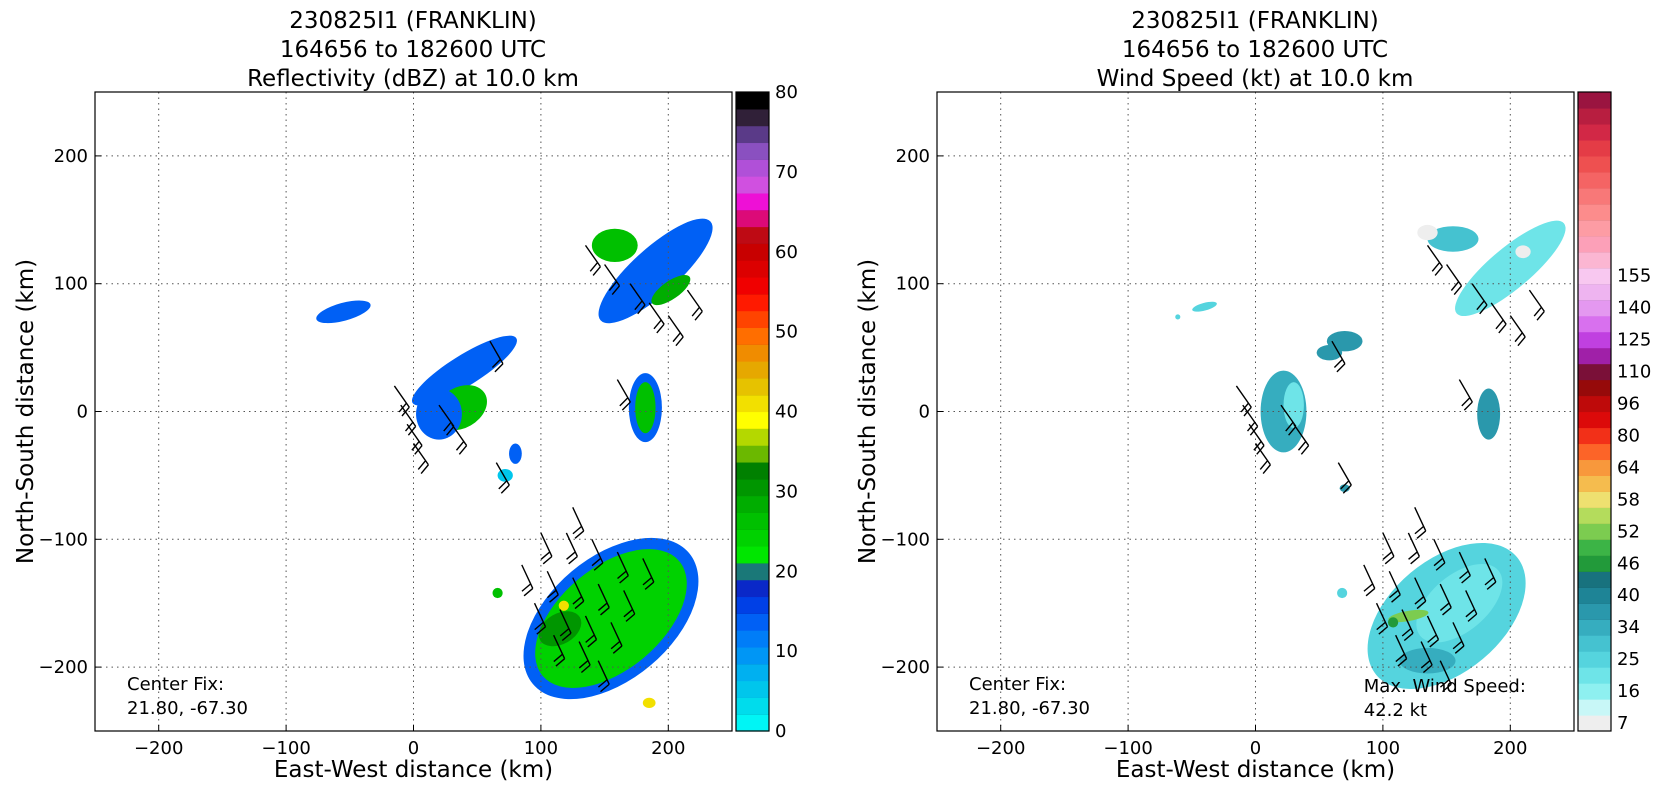  I want to click on max-wind-annotation: Max. Wind Speed:, so click(1445, 686).